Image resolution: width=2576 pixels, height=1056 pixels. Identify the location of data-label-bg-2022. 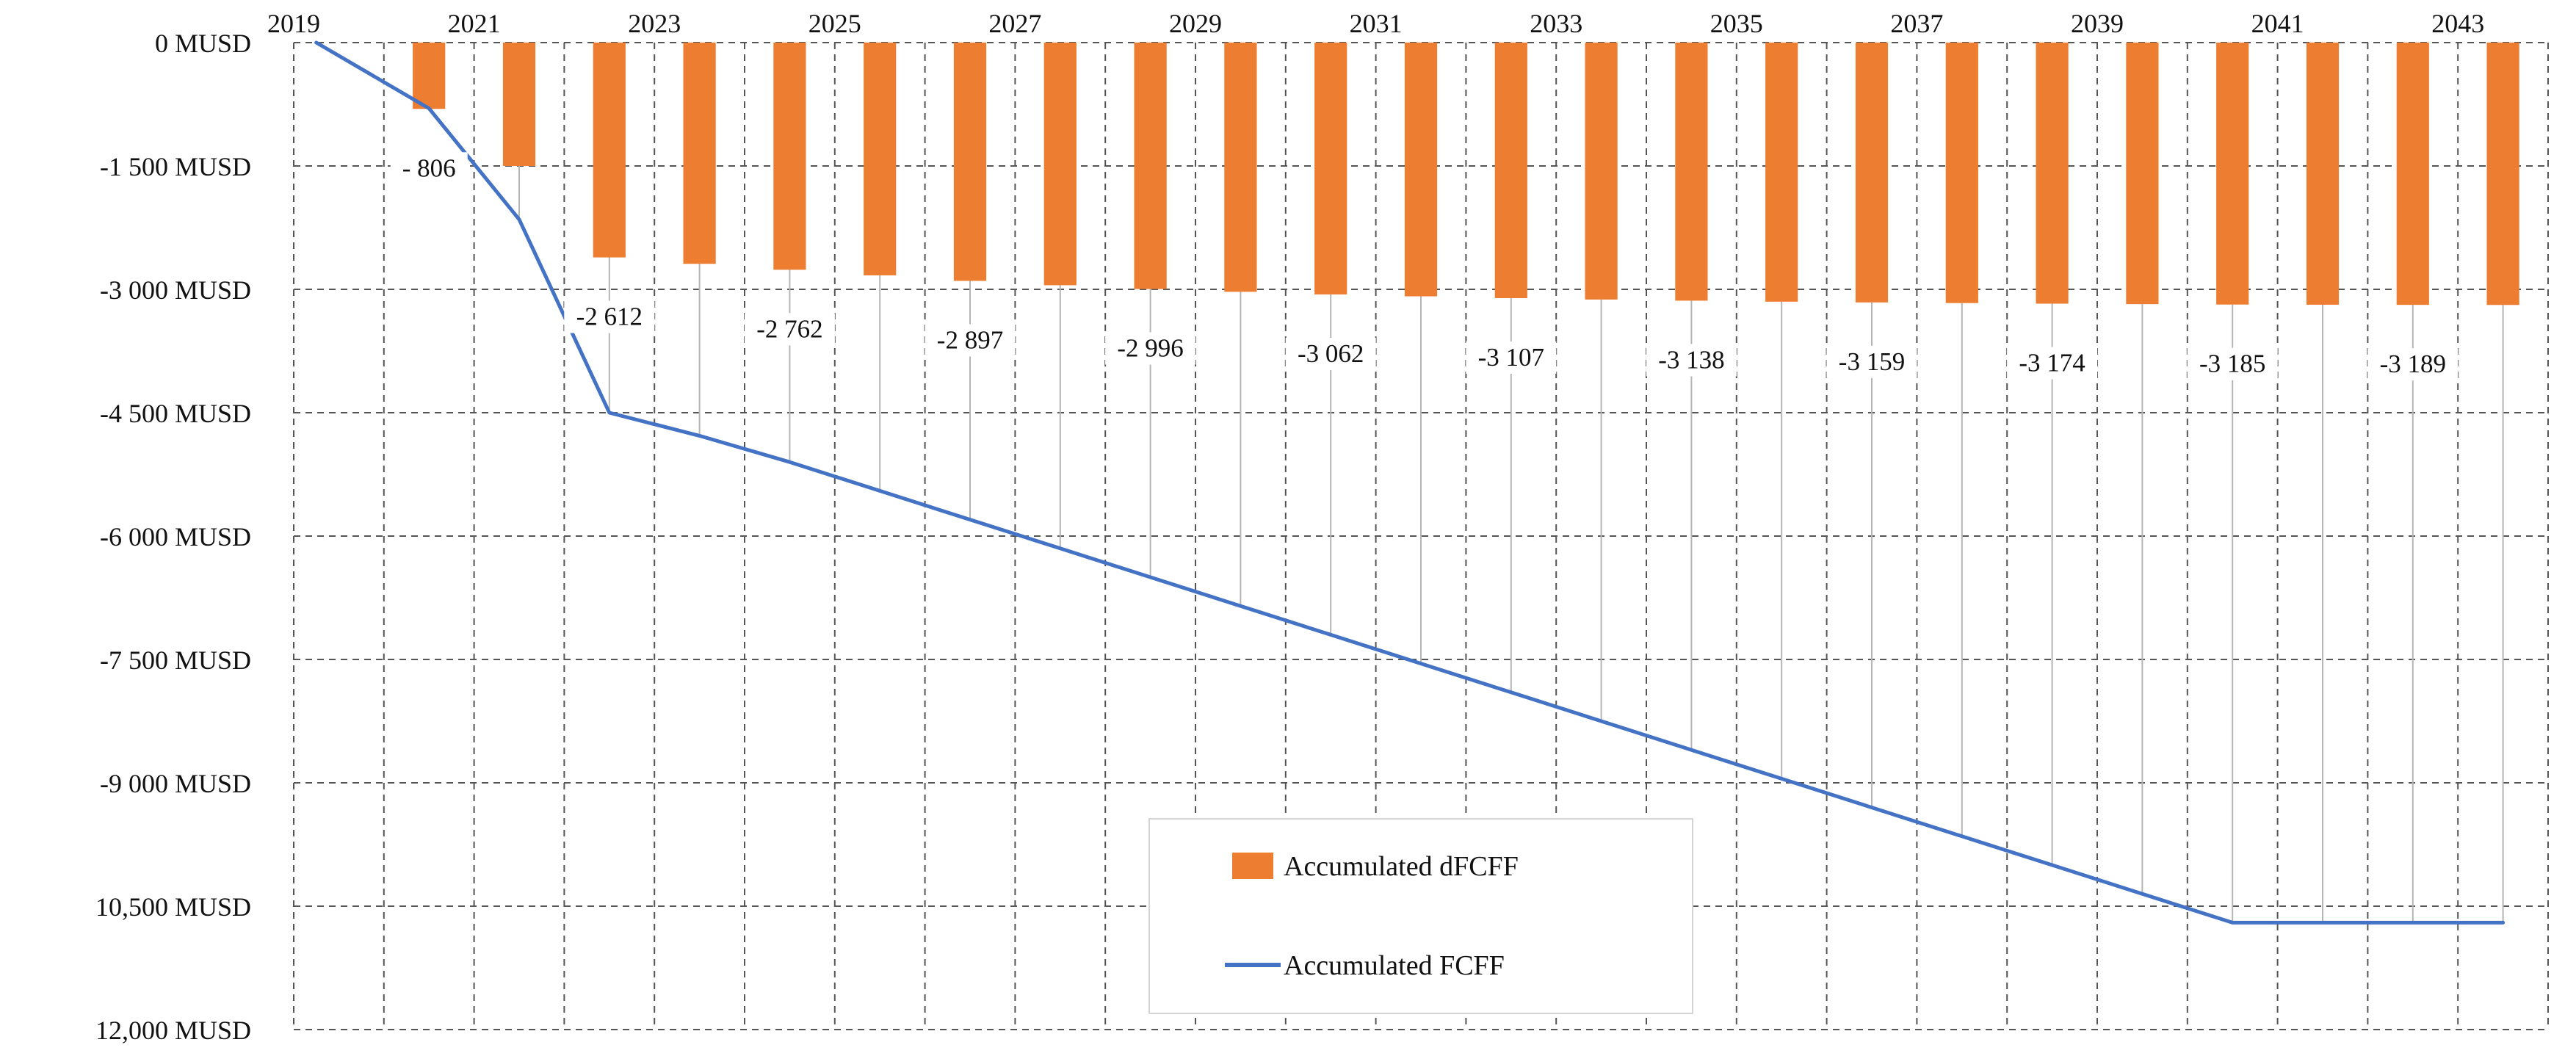
(609, 317).